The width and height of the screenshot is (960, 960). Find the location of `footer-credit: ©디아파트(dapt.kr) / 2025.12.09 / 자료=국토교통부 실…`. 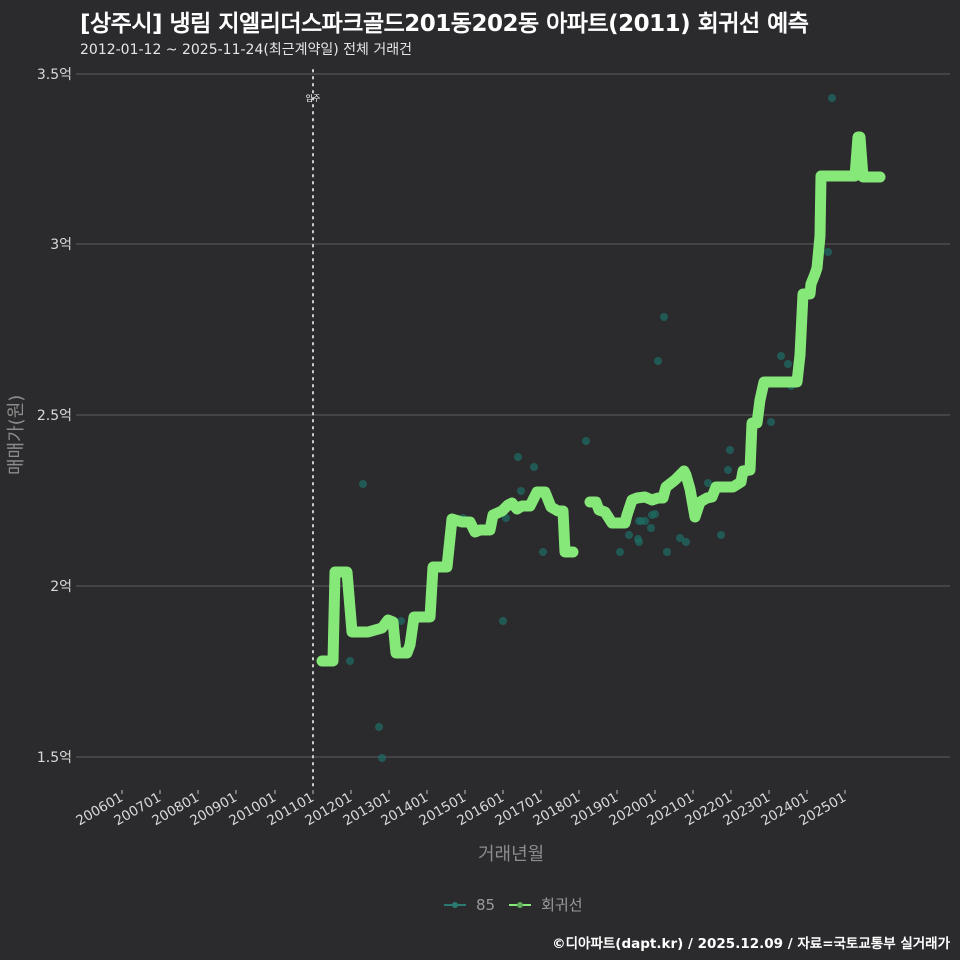

footer-credit: ©디아파트(dapt.kr) / 2025.12.09 / 자료=국토교통부 실… is located at coordinates (751, 944).